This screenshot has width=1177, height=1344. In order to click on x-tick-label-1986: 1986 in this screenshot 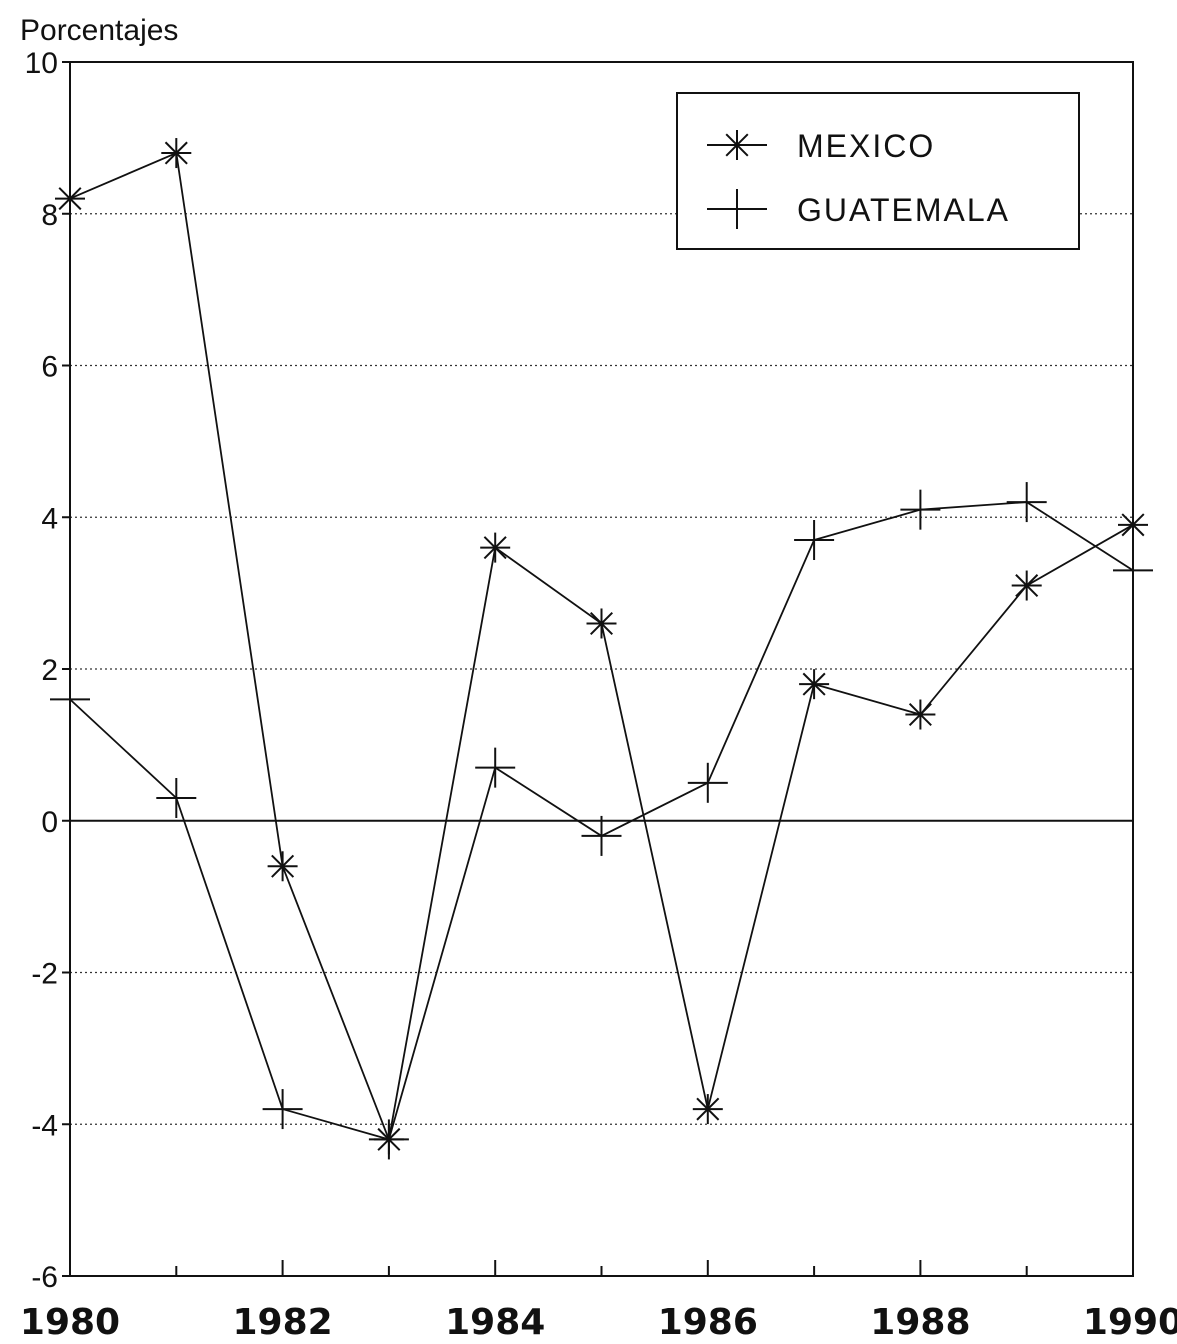, I will do `click(708, 1322)`.